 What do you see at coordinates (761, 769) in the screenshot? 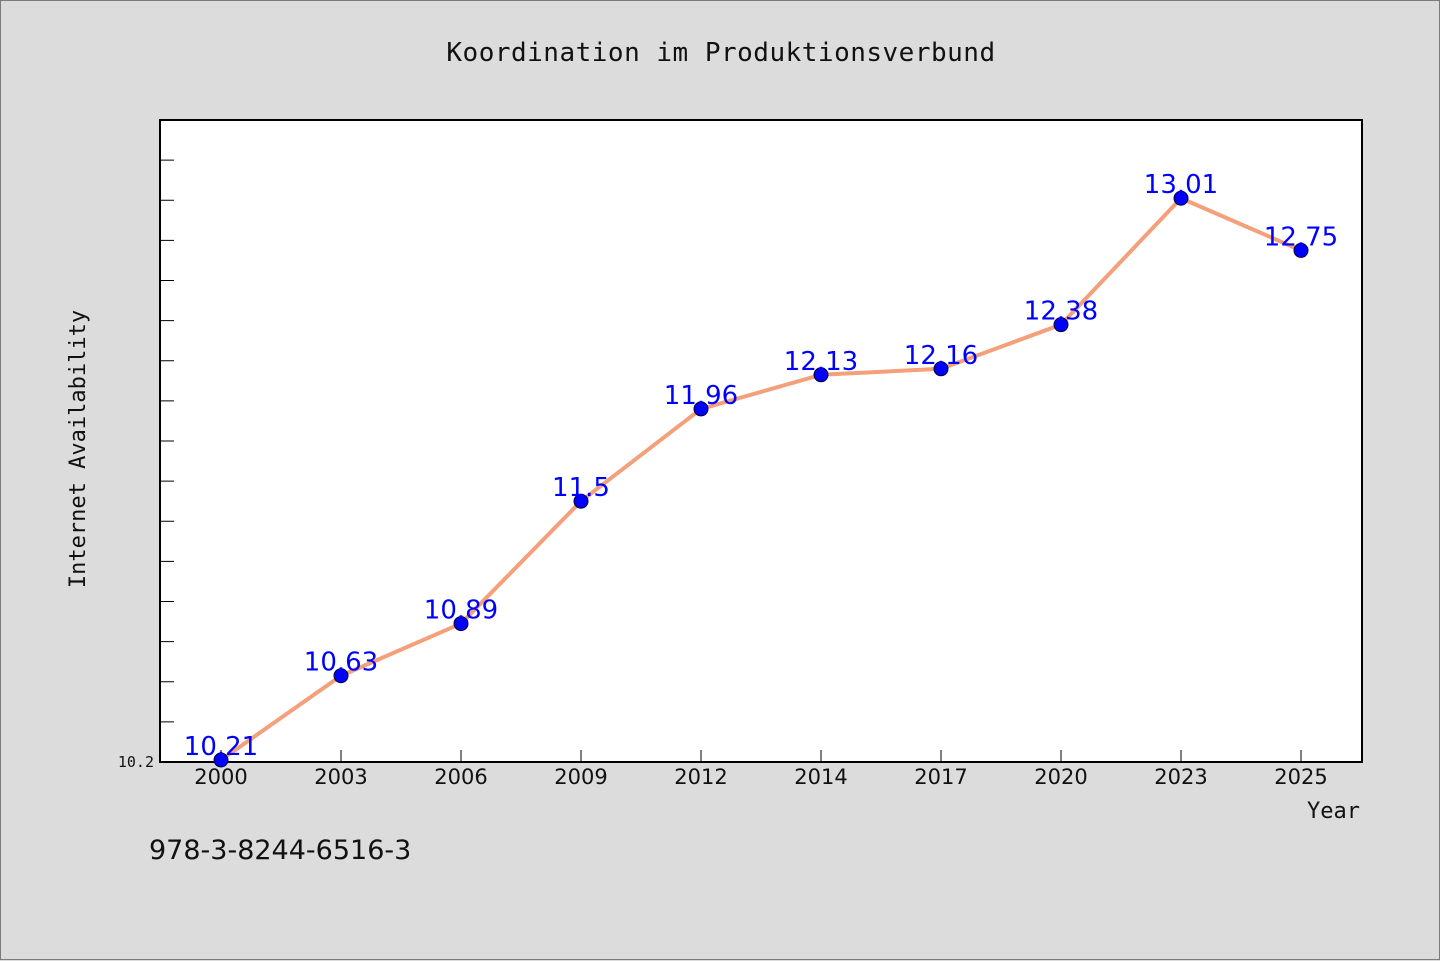
I see `x-axis-ticks: 2000 2003 2006 2009 2012 2014 2017 2020 2023 2025` at bounding box center [761, 769].